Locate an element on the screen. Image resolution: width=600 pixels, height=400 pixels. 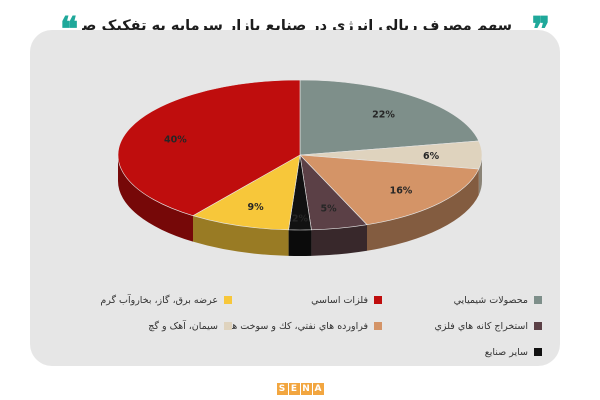
legend-label-6: ساير صنايع is located at coordinates (506, 352).